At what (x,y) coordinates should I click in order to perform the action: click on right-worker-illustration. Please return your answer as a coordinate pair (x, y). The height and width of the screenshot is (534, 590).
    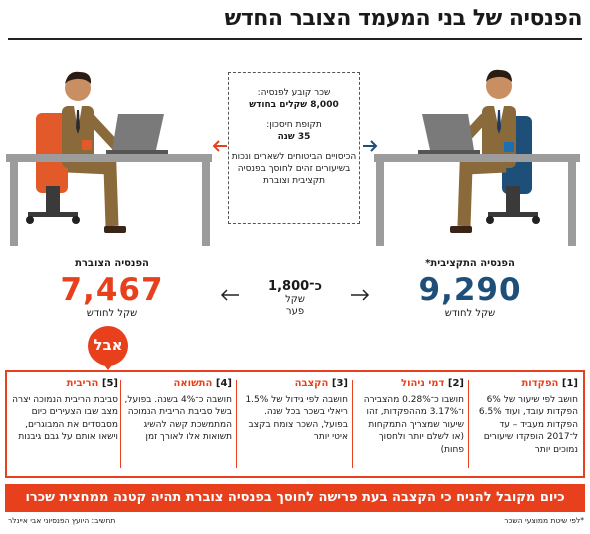
    Looking at the image, I should click on (477, 157).